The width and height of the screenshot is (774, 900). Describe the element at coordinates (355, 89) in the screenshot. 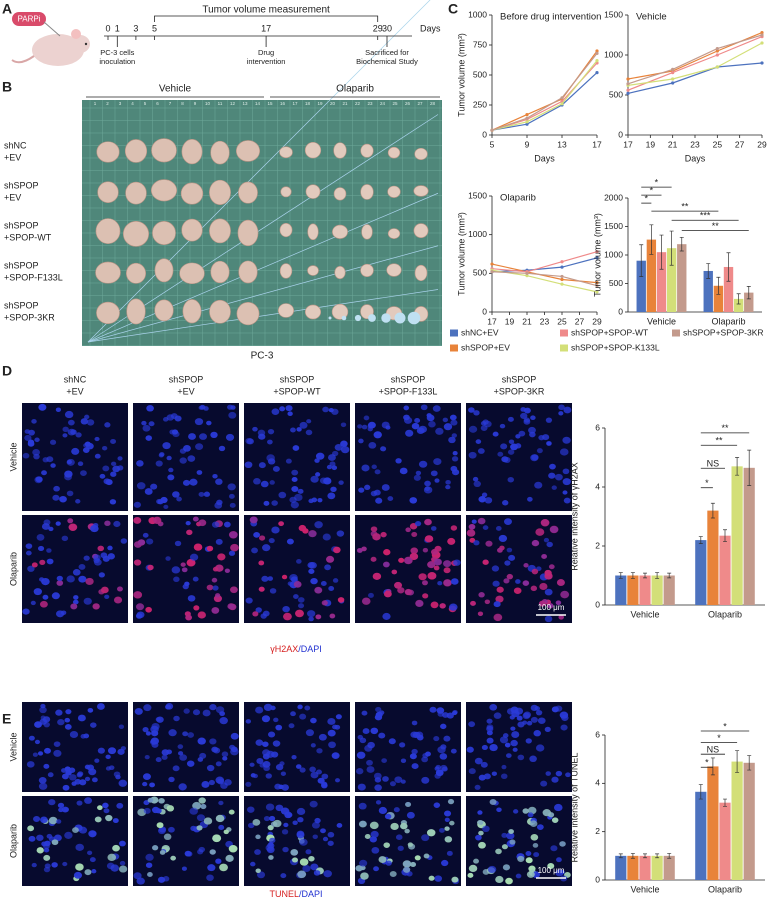

I see `group-label: Olaparib` at that location.